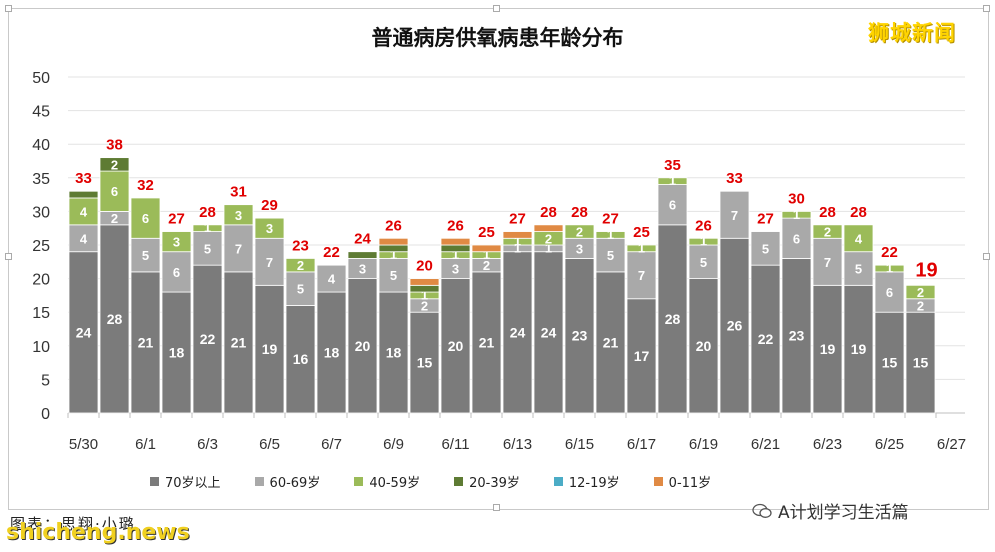 Image resolution: width=995 pixels, height=552 pixels. I want to click on y-tick-label: 35, so click(41, 179).